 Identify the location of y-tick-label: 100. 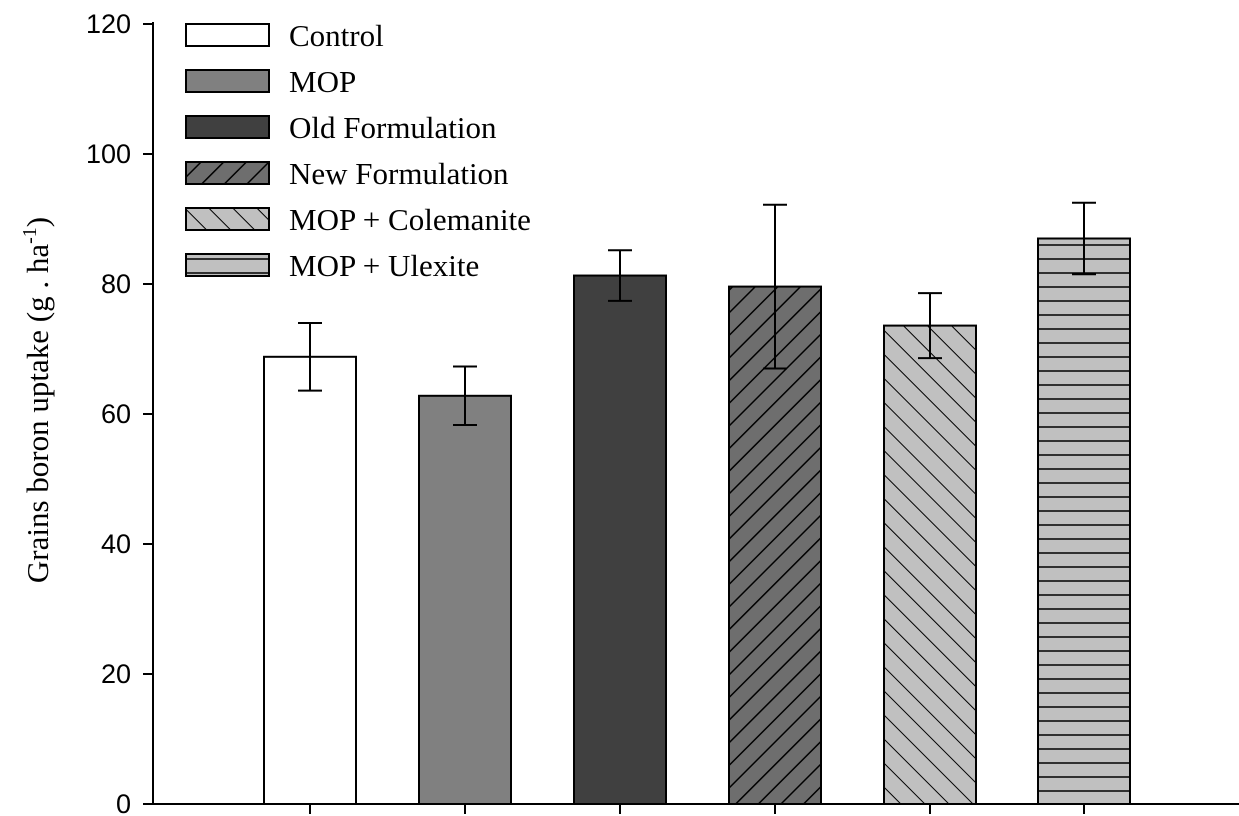
(108, 154).